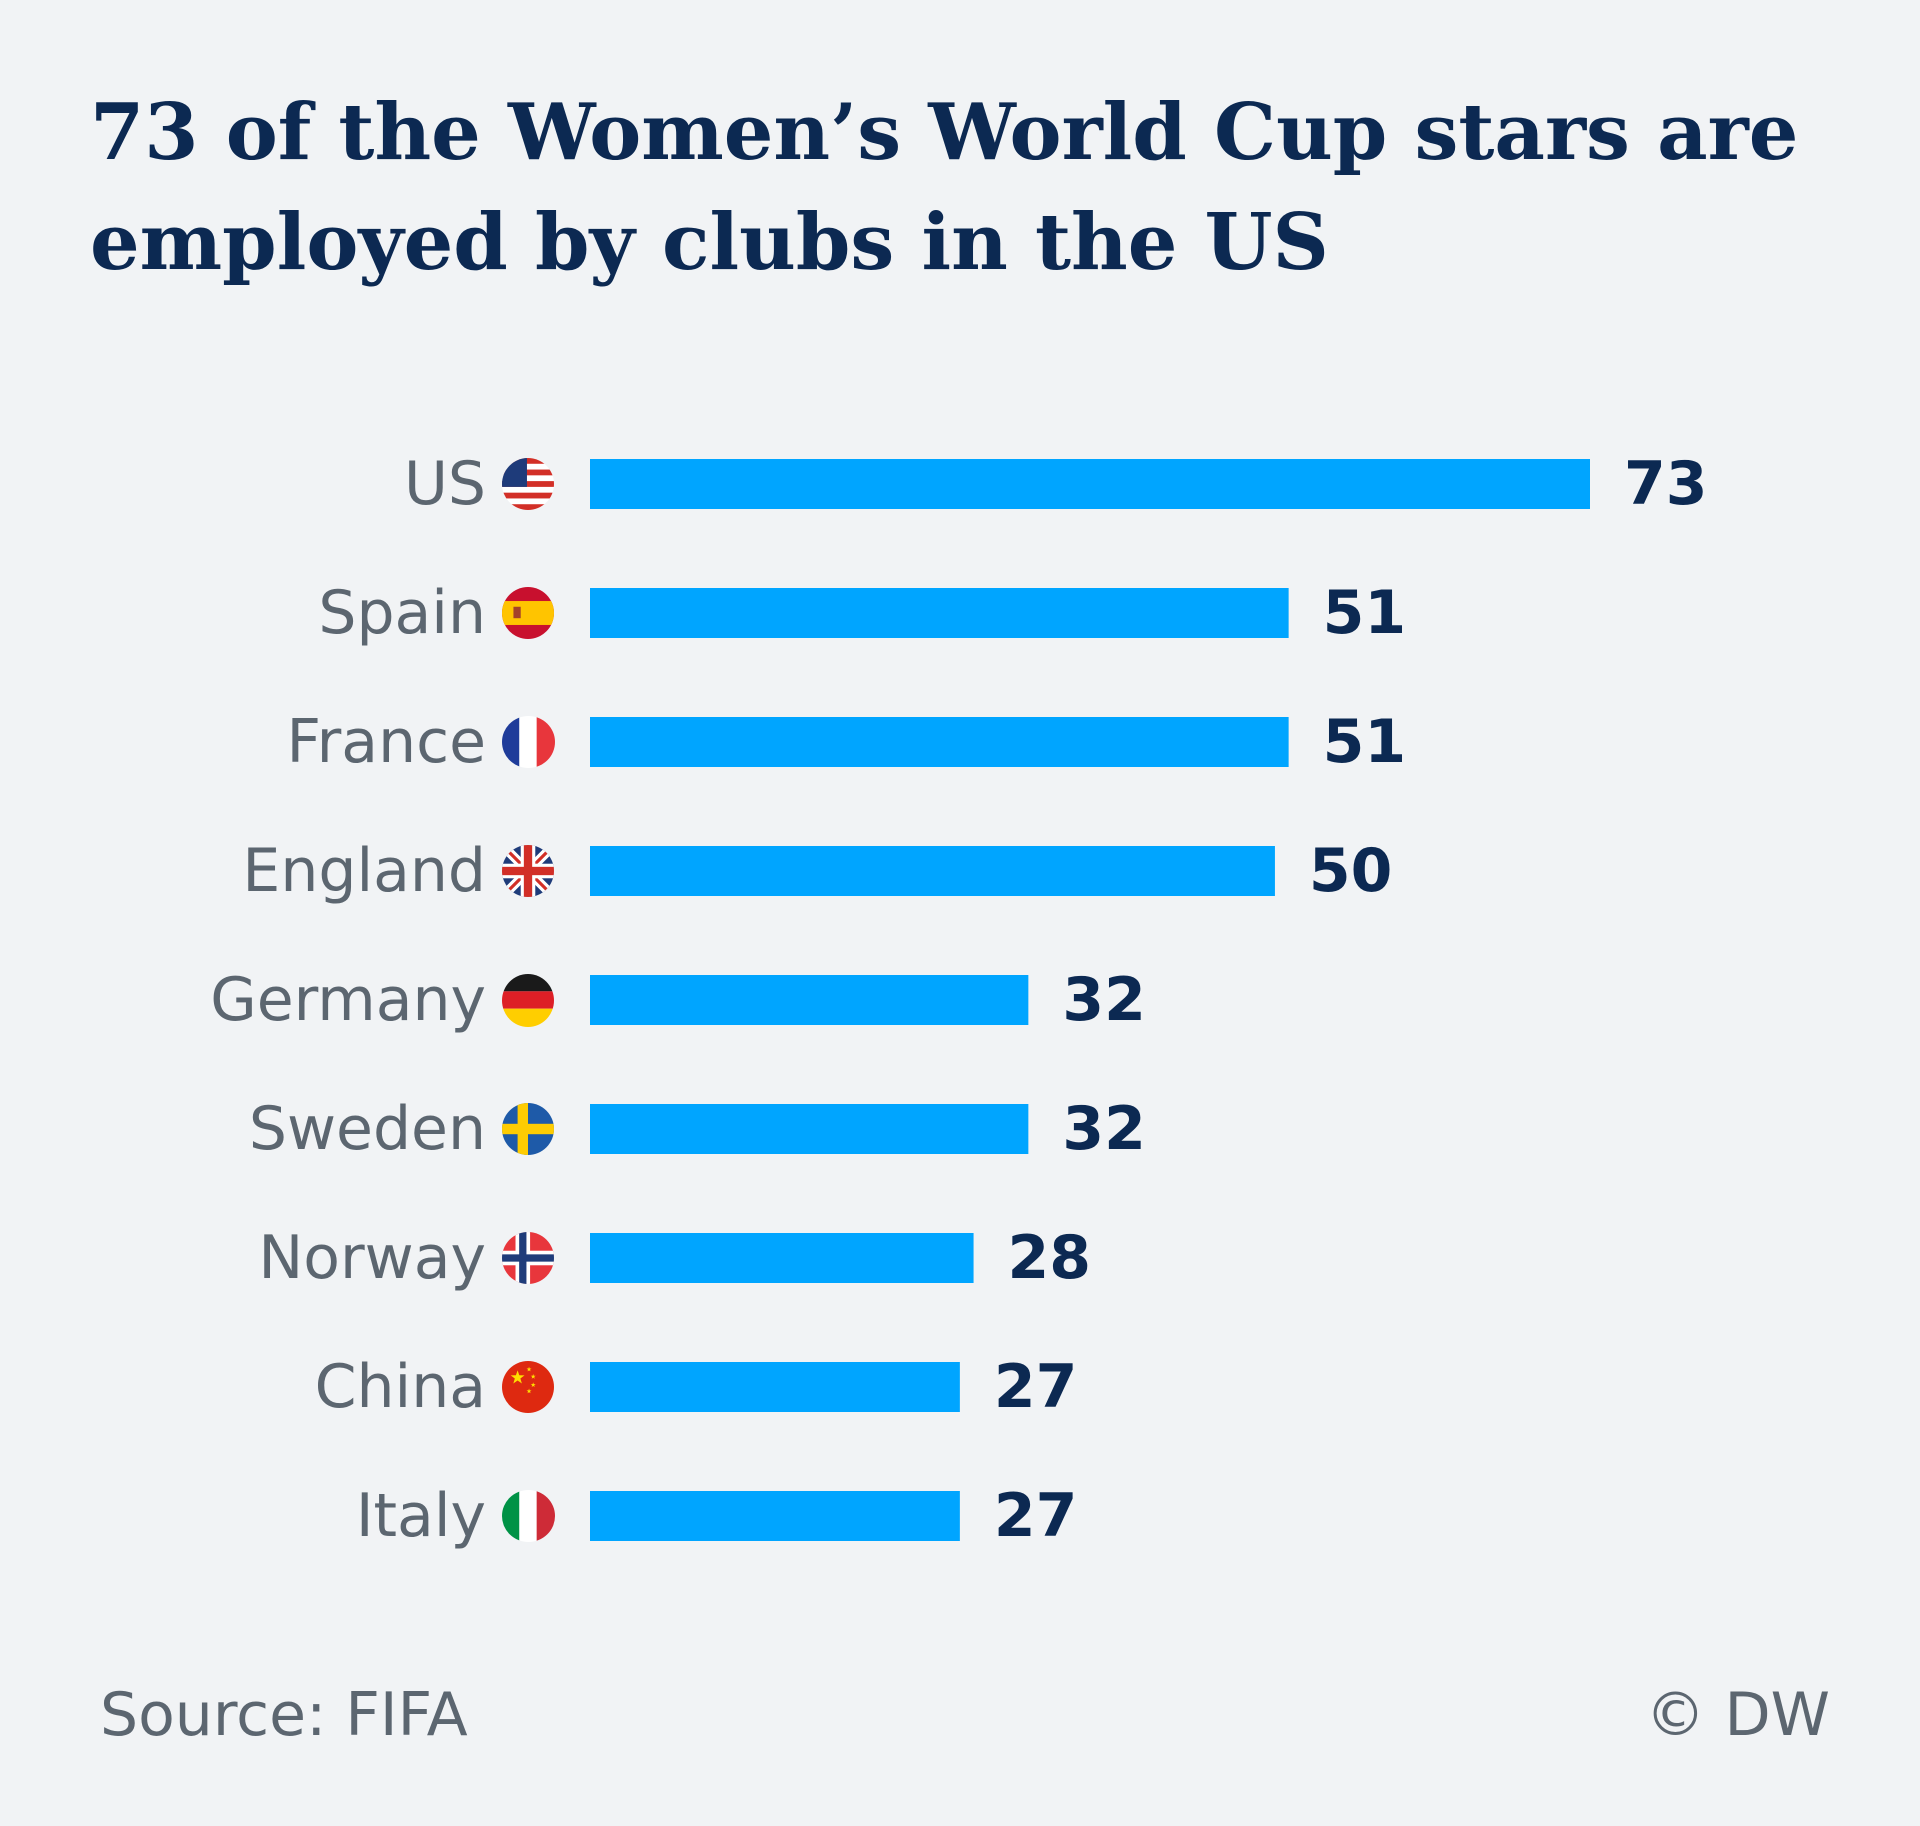 This screenshot has height=1826, width=1920. I want to click on sweden-flag-icon, so click(528, 1129).